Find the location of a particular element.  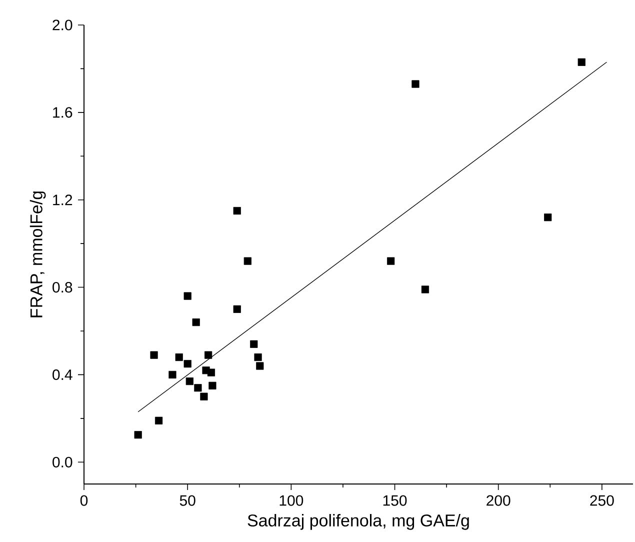

x-tick-label: 150 is located at coordinates (395, 500).